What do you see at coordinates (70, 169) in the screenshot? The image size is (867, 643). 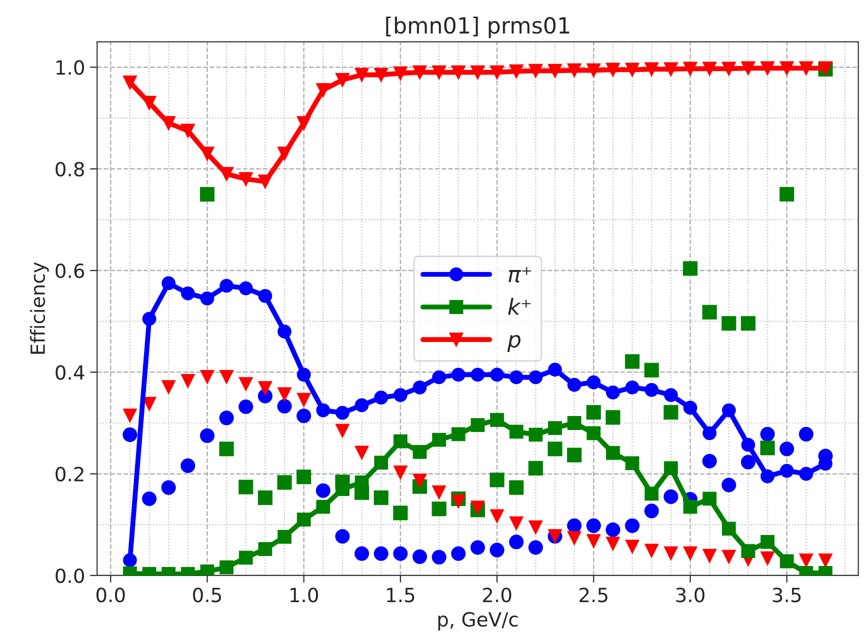 I see `y-tick-label: 0.8` at bounding box center [70, 169].